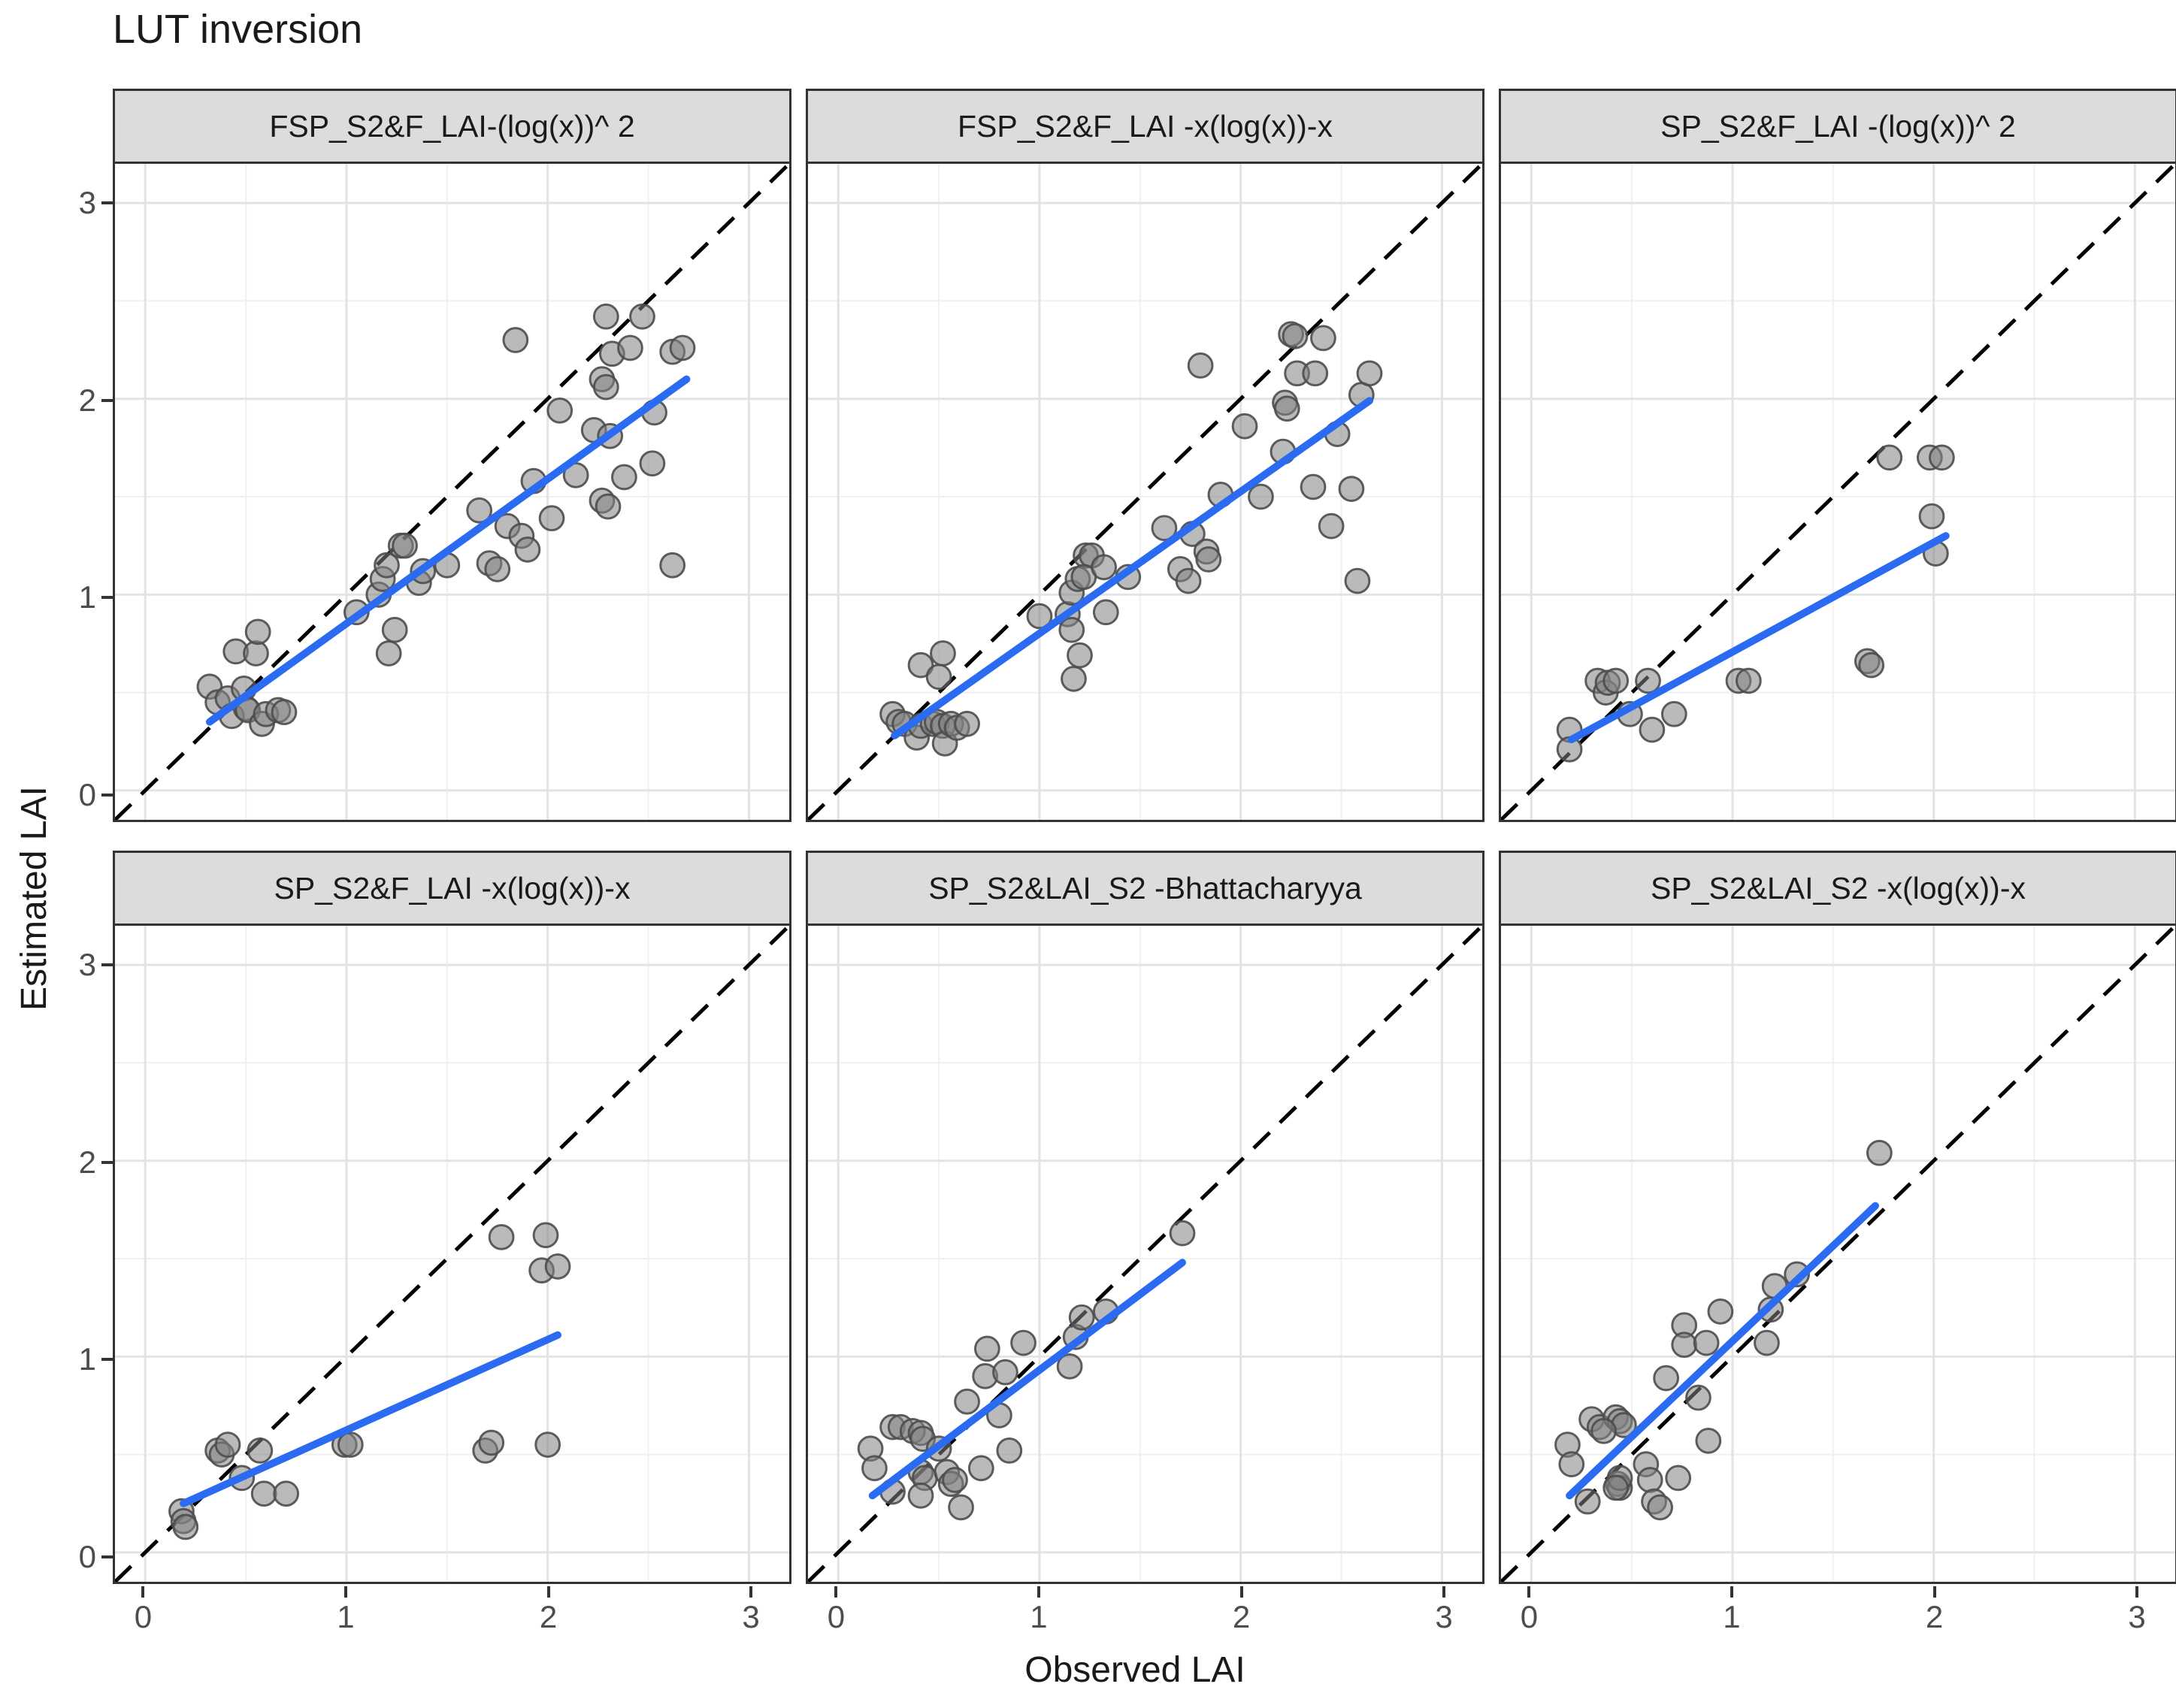 This screenshot has height=1708, width=2176. I want to click on x-axis-title: Observed LAI, so click(1134, 1670).